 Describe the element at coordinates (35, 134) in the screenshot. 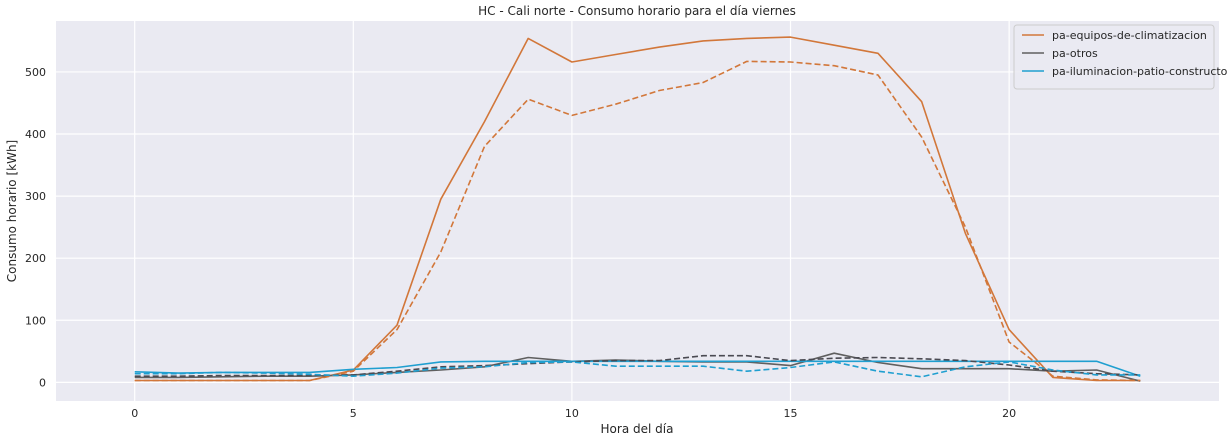

I see `y-tick-label: 400` at that location.